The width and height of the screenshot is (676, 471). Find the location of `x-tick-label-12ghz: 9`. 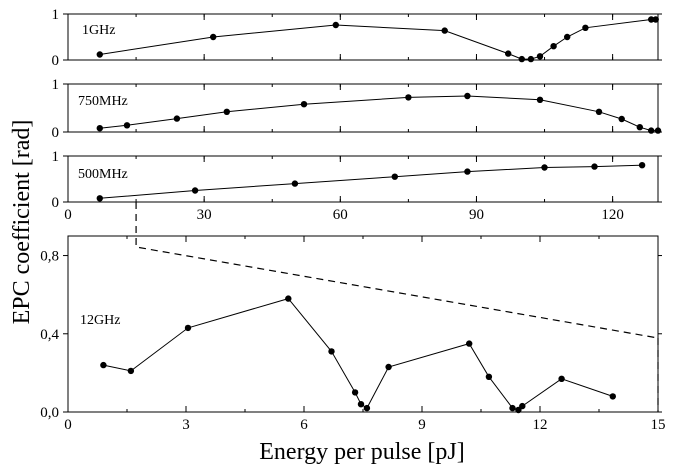

x-tick-label-12ghz: 9 is located at coordinates (422, 425).